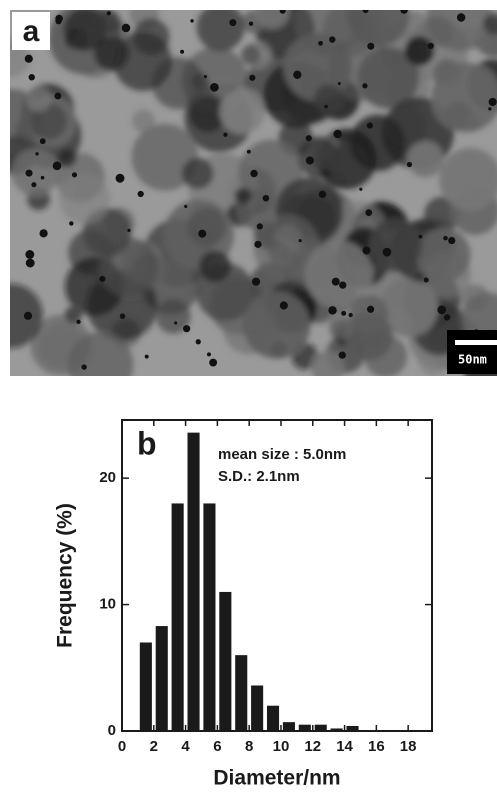 This screenshot has width=497, height=794. Describe the element at coordinates (122, 746) in the screenshot. I see `x-tick-label: 0` at that location.